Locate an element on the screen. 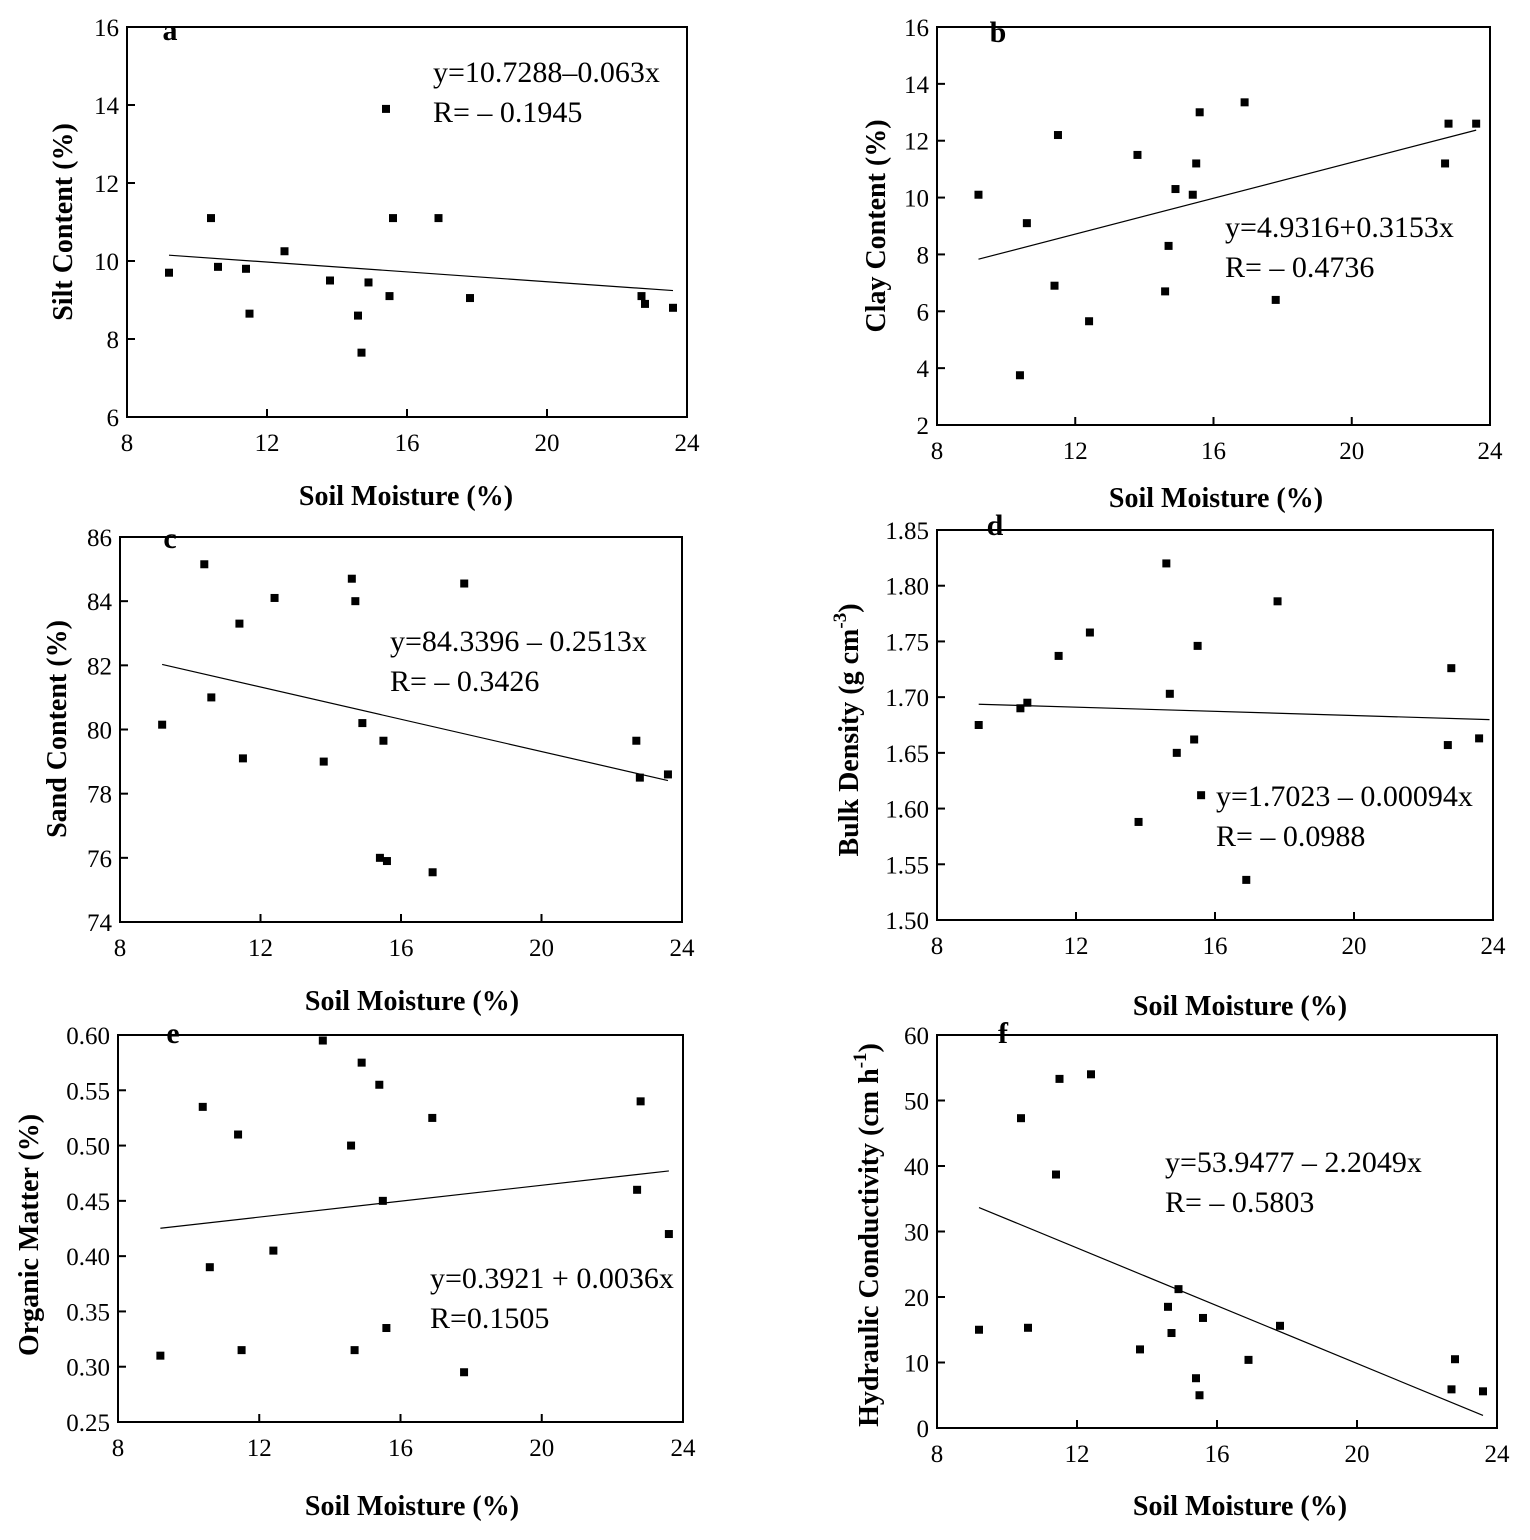  y-tick-label: 1.60 is located at coordinates (907, 810).